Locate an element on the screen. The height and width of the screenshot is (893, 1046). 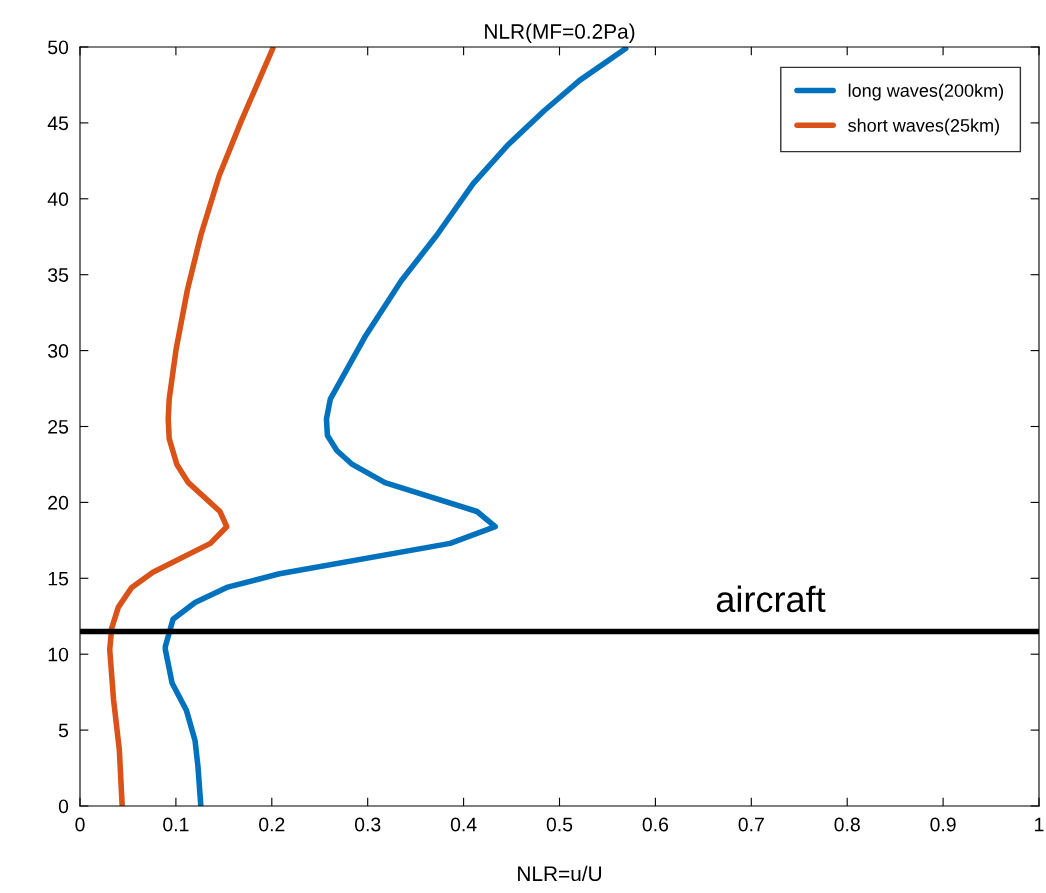
legend-label: long waves(200km) is located at coordinates (926, 92).